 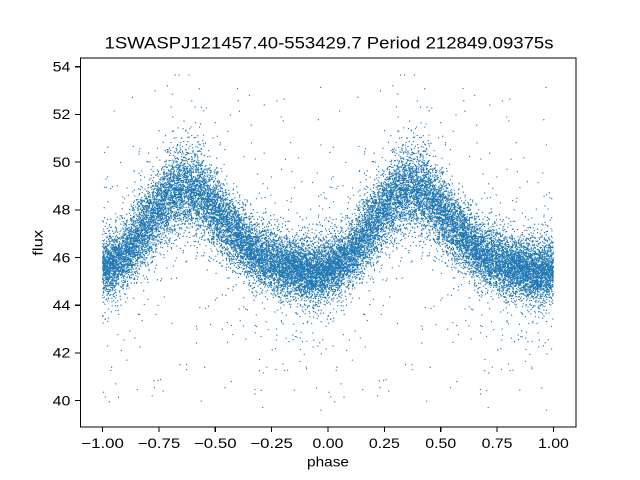 What do you see at coordinates (384, 443) in the screenshot?
I see `svg-text: 0.25` at bounding box center [384, 443].